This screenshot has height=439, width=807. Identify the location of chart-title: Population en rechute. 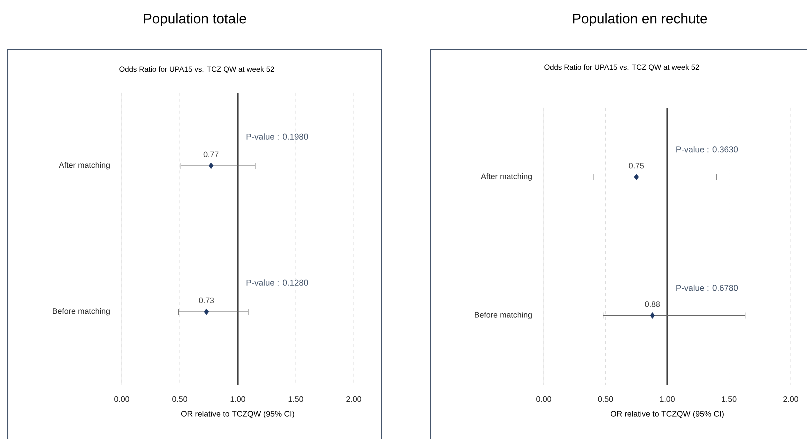
(640, 19).